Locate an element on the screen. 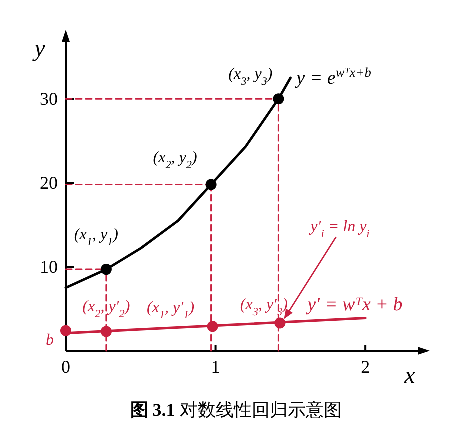  annotation: (x$_{2}$, y$_{2}$) is located at coordinates (175, 161).